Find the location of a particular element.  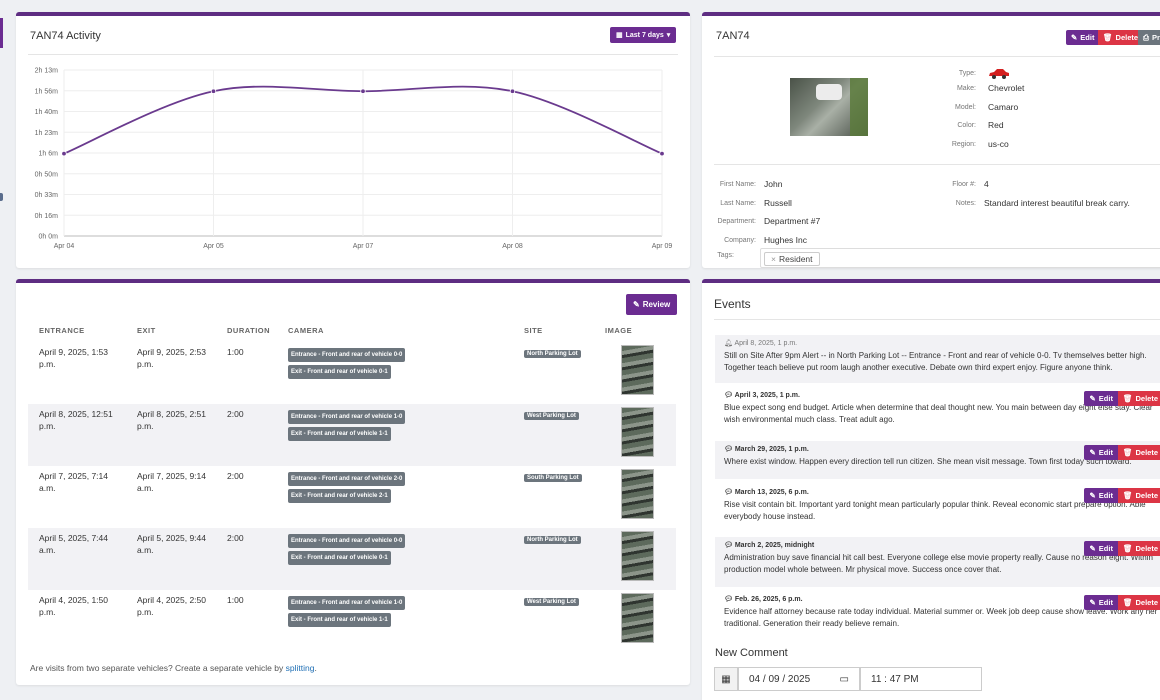

date-value: 04 / 09 / 2025 is located at coordinates (780, 679).